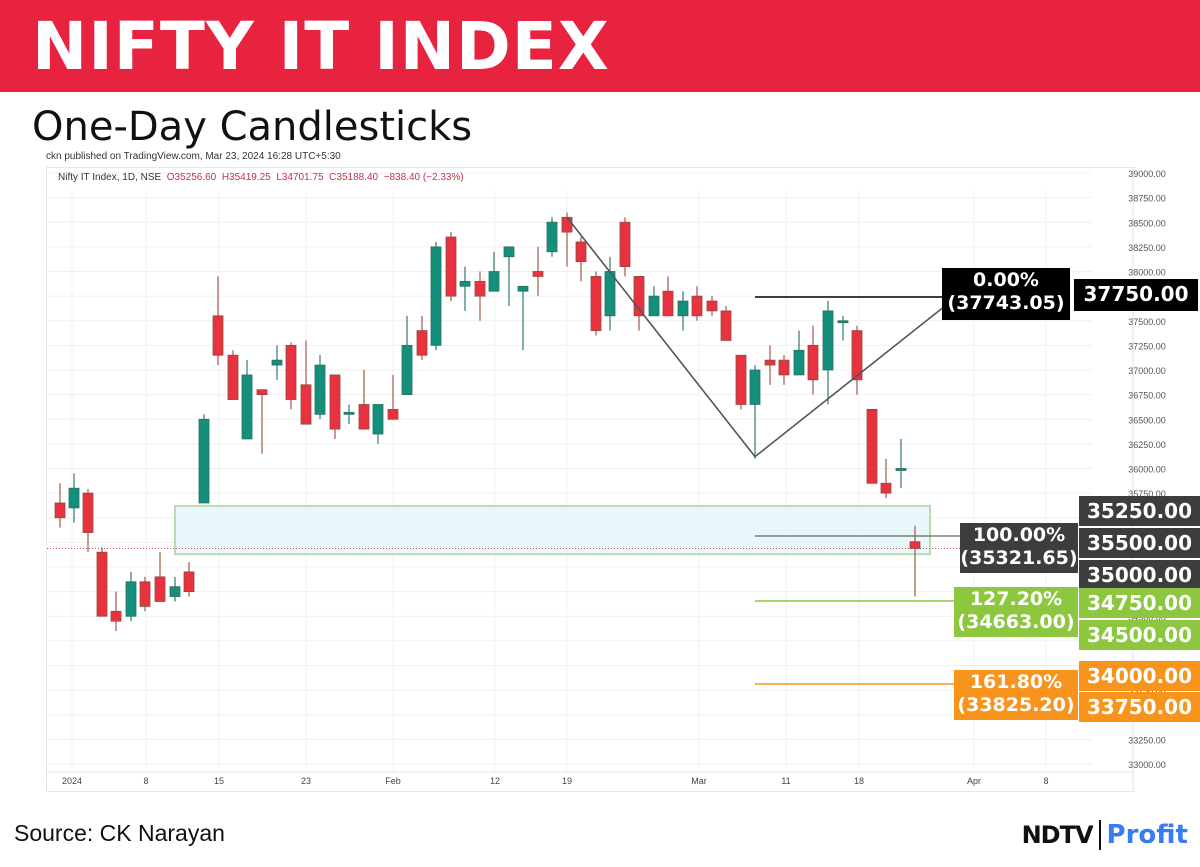 Image resolution: width=1200 pixels, height=867 pixels. I want to click on x-tick-label: 2024, so click(72, 781).